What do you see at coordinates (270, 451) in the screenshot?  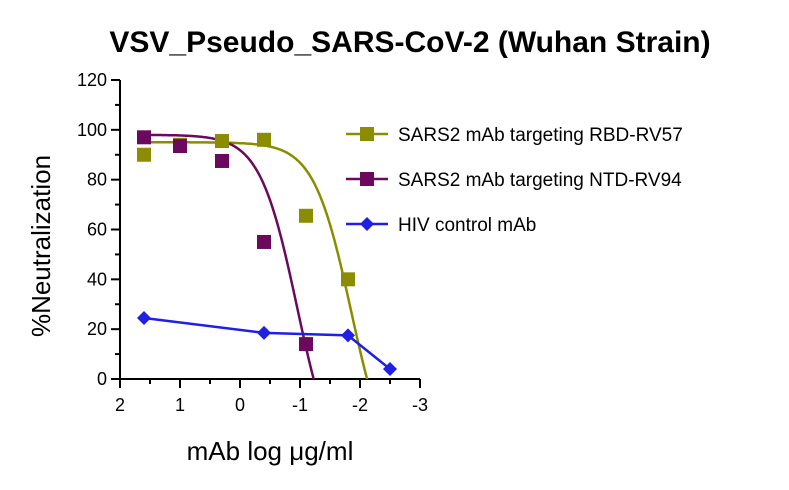 I see `x-axis-label: mAb log μg/ml` at bounding box center [270, 451].